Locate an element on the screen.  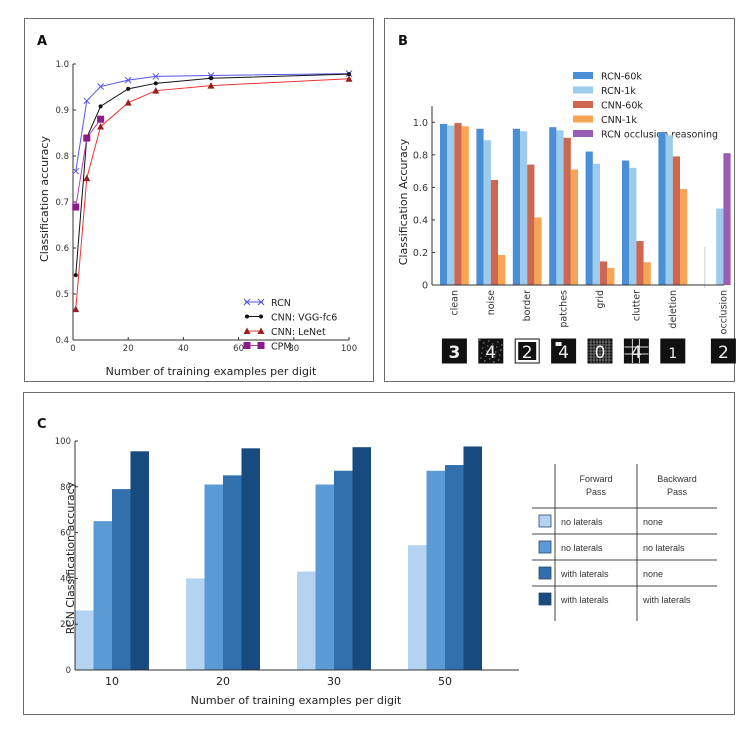
table-cell-forward: no laterals is located at coordinates (582, 548).